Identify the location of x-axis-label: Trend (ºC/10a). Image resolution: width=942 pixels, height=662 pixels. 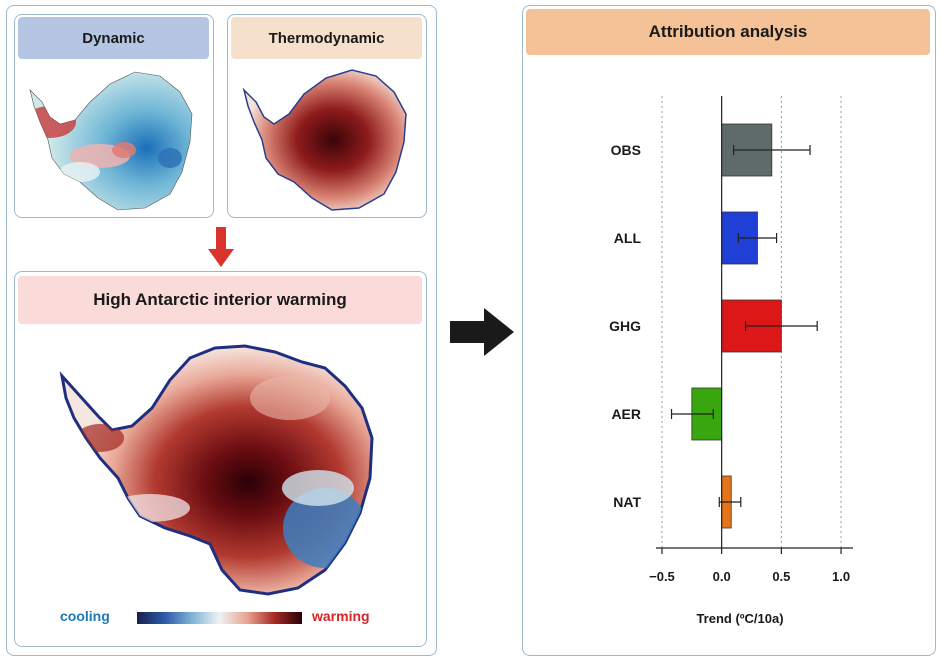
(739, 618).